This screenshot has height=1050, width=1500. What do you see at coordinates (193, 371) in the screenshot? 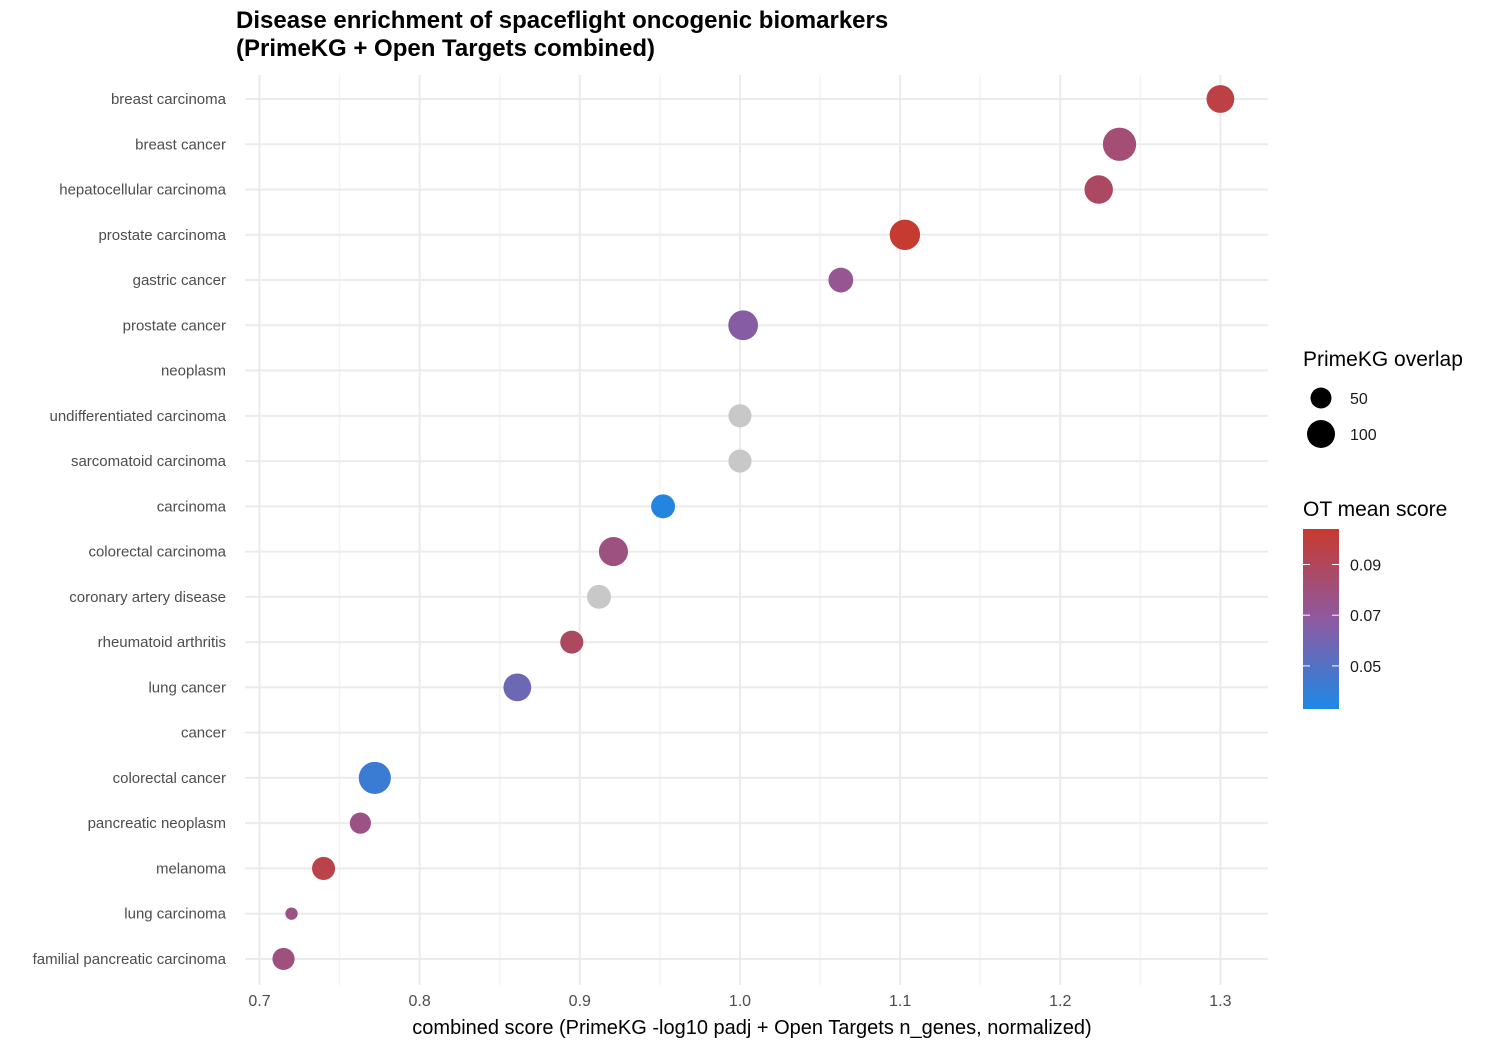
I see `y-tick-label: neoplasm` at bounding box center [193, 371].